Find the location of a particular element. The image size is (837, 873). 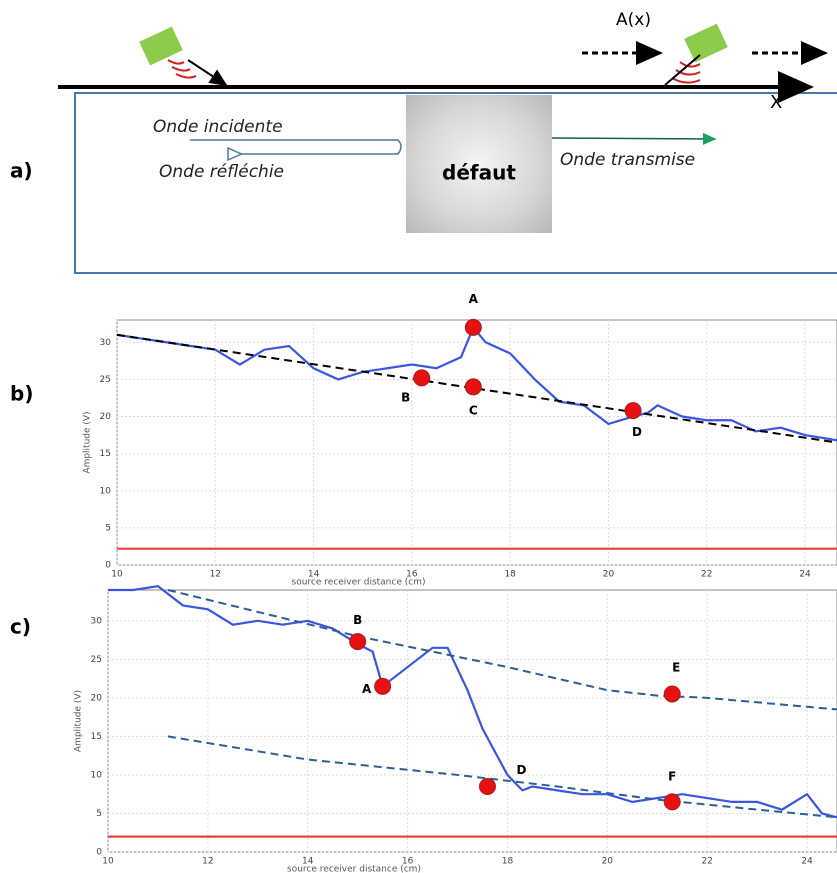

point-label: E is located at coordinates (676, 668).